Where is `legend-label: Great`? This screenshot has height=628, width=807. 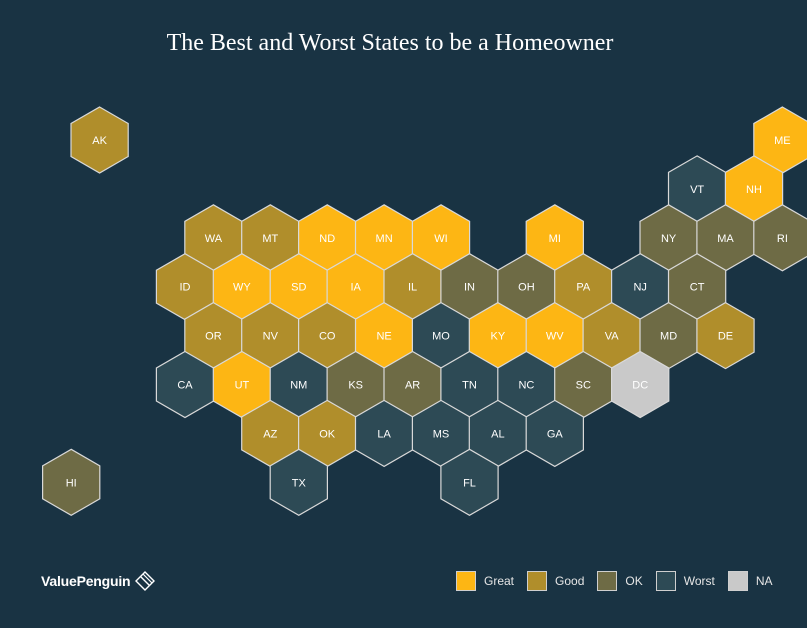 legend-label: Great is located at coordinates (499, 581).